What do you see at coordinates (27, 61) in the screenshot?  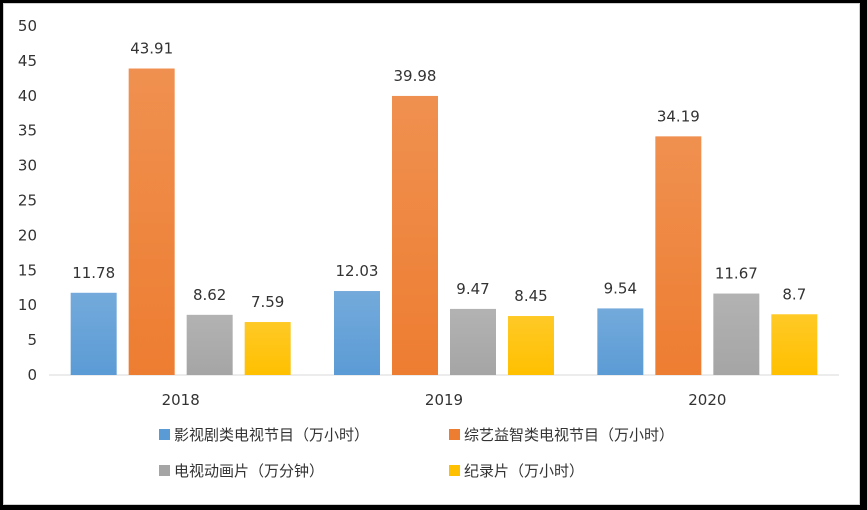 I see `y-tick-label: 45` at bounding box center [27, 61].